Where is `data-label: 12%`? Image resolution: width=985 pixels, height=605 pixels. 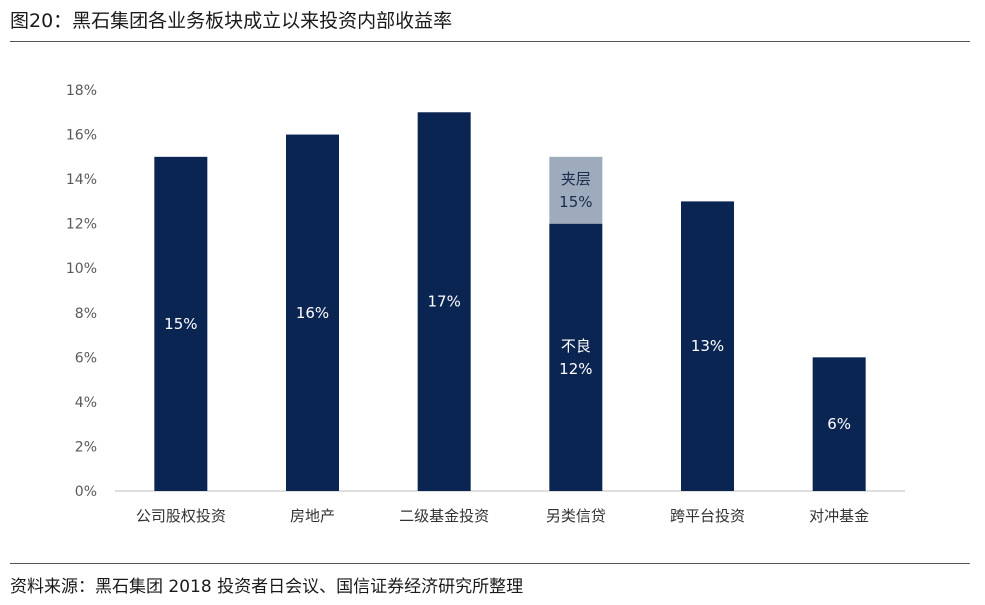
data-label: 12% is located at coordinates (575, 369).